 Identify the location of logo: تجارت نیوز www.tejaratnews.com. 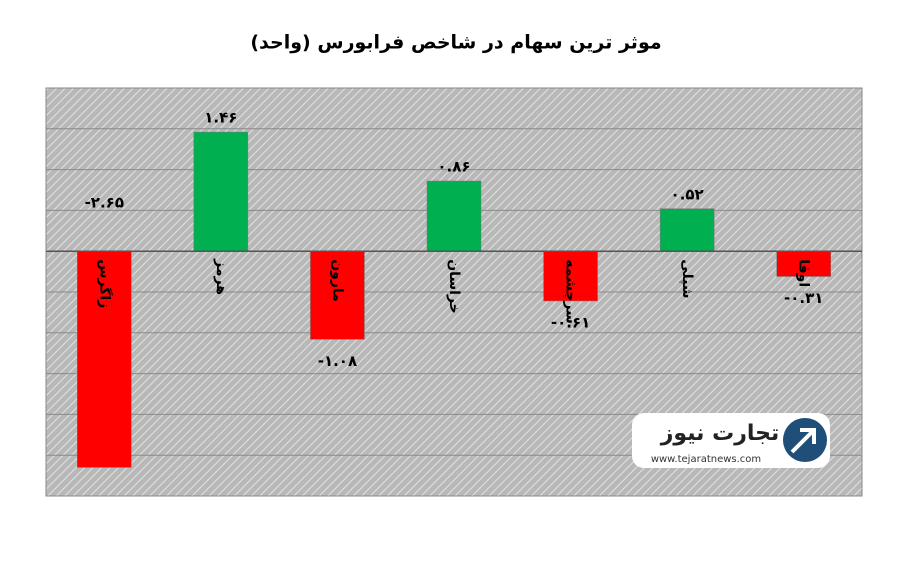
(731, 440).